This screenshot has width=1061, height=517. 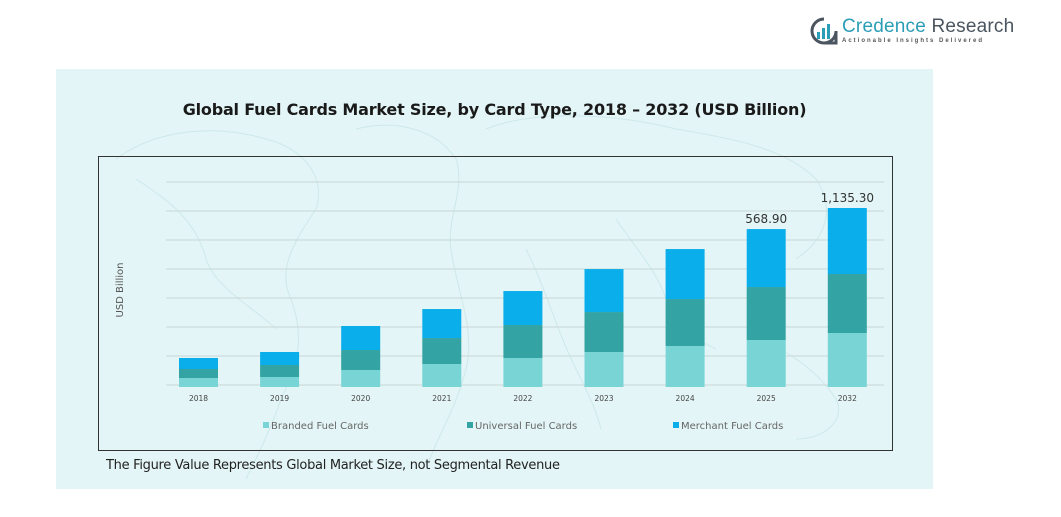 What do you see at coordinates (809, 208) in the screenshot?
I see `data-labels: 568.90 1,135.30` at bounding box center [809, 208].